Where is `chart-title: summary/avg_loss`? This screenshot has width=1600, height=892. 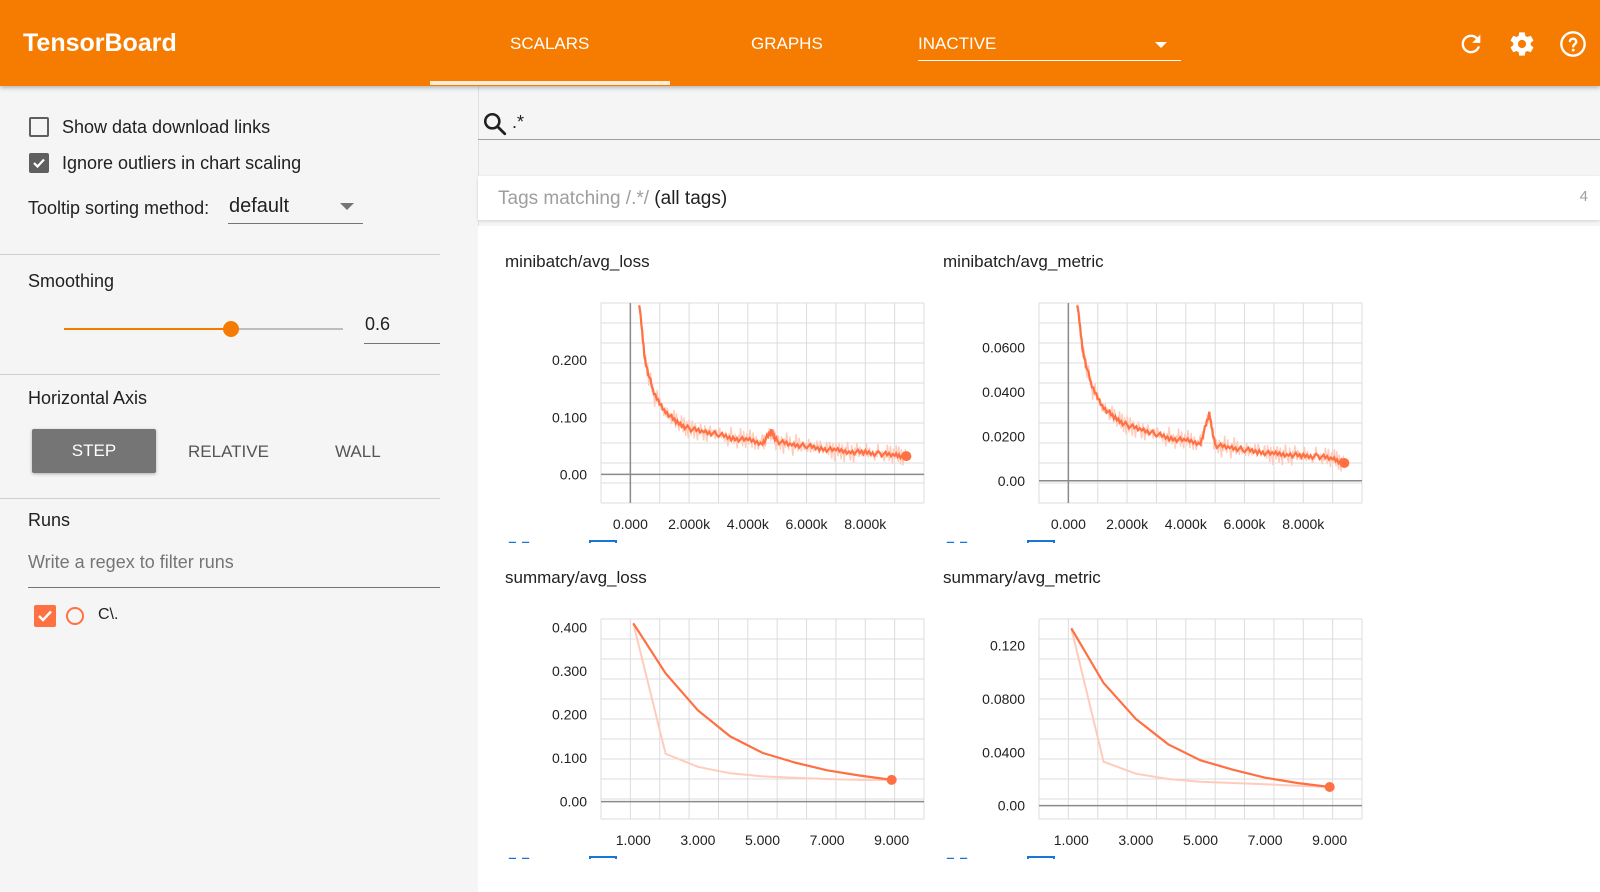 chart-title: summary/avg_loss is located at coordinates (576, 577).